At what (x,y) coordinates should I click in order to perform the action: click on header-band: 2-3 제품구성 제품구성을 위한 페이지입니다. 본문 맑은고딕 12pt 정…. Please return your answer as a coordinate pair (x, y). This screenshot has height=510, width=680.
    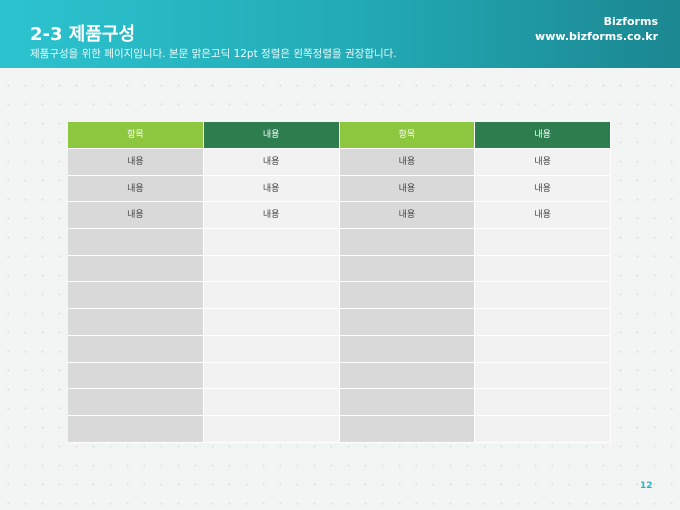
    Looking at the image, I should click on (340, 34).